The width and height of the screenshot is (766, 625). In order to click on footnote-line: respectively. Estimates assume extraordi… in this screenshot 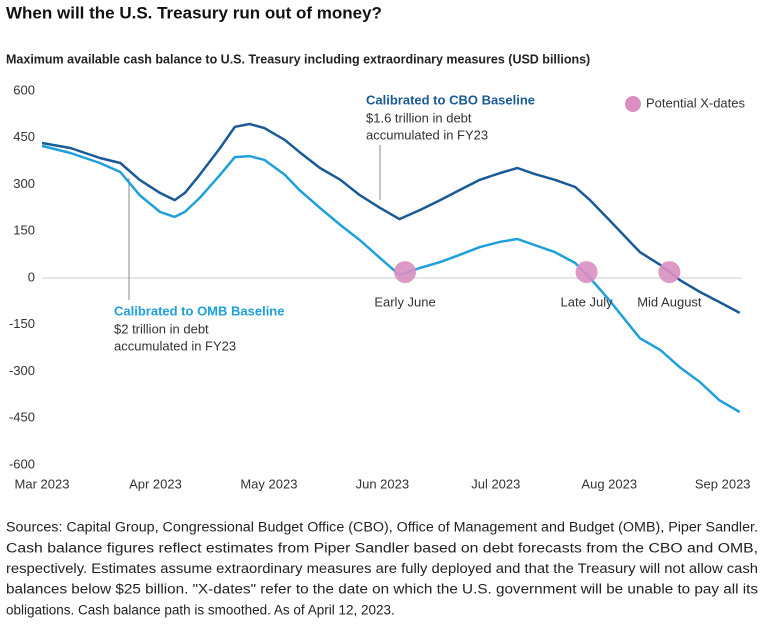, I will do `click(382, 568)`.